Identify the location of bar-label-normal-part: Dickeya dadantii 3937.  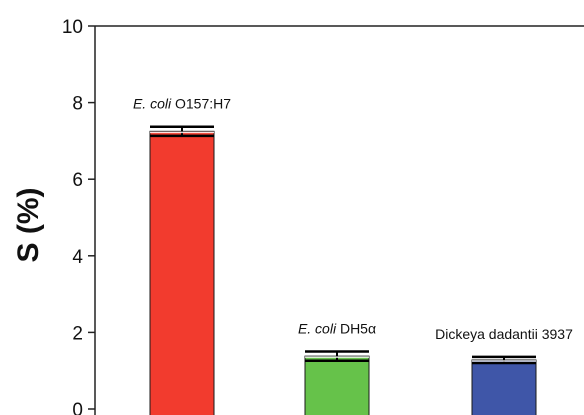
(504, 334).